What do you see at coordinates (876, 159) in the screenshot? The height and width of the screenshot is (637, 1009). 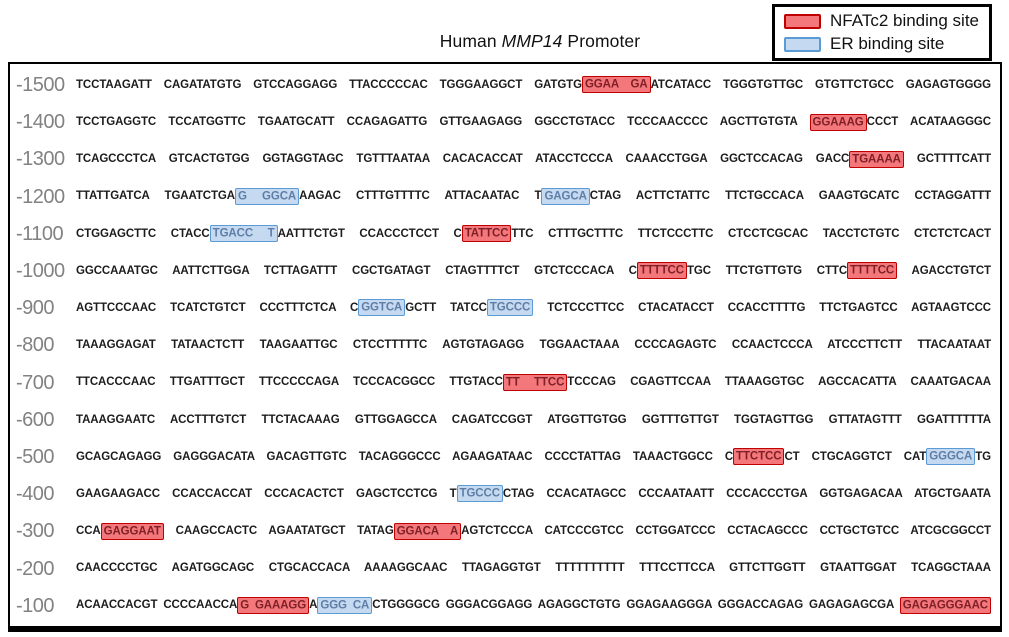 I see `nfatc2-binding-site: TGAAAA` at bounding box center [876, 159].